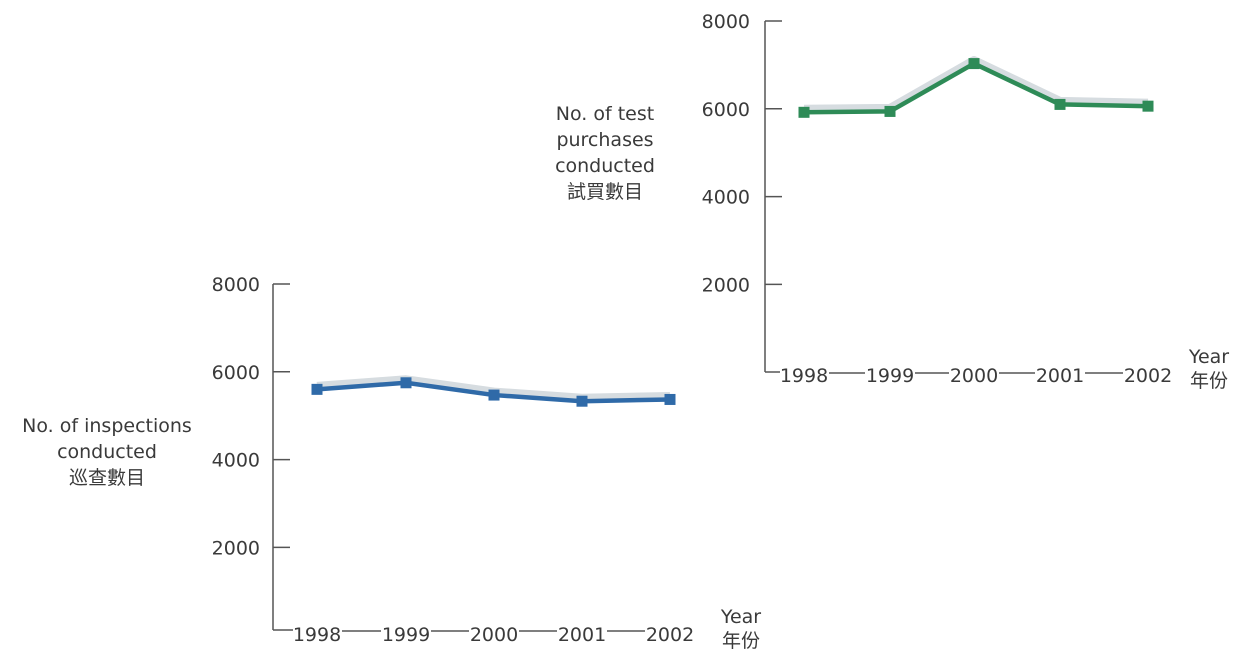  What do you see at coordinates (605, 192) in the screenshot?
I see `y-axis-label-line: 試買數目` at bounding box center [605, 192].